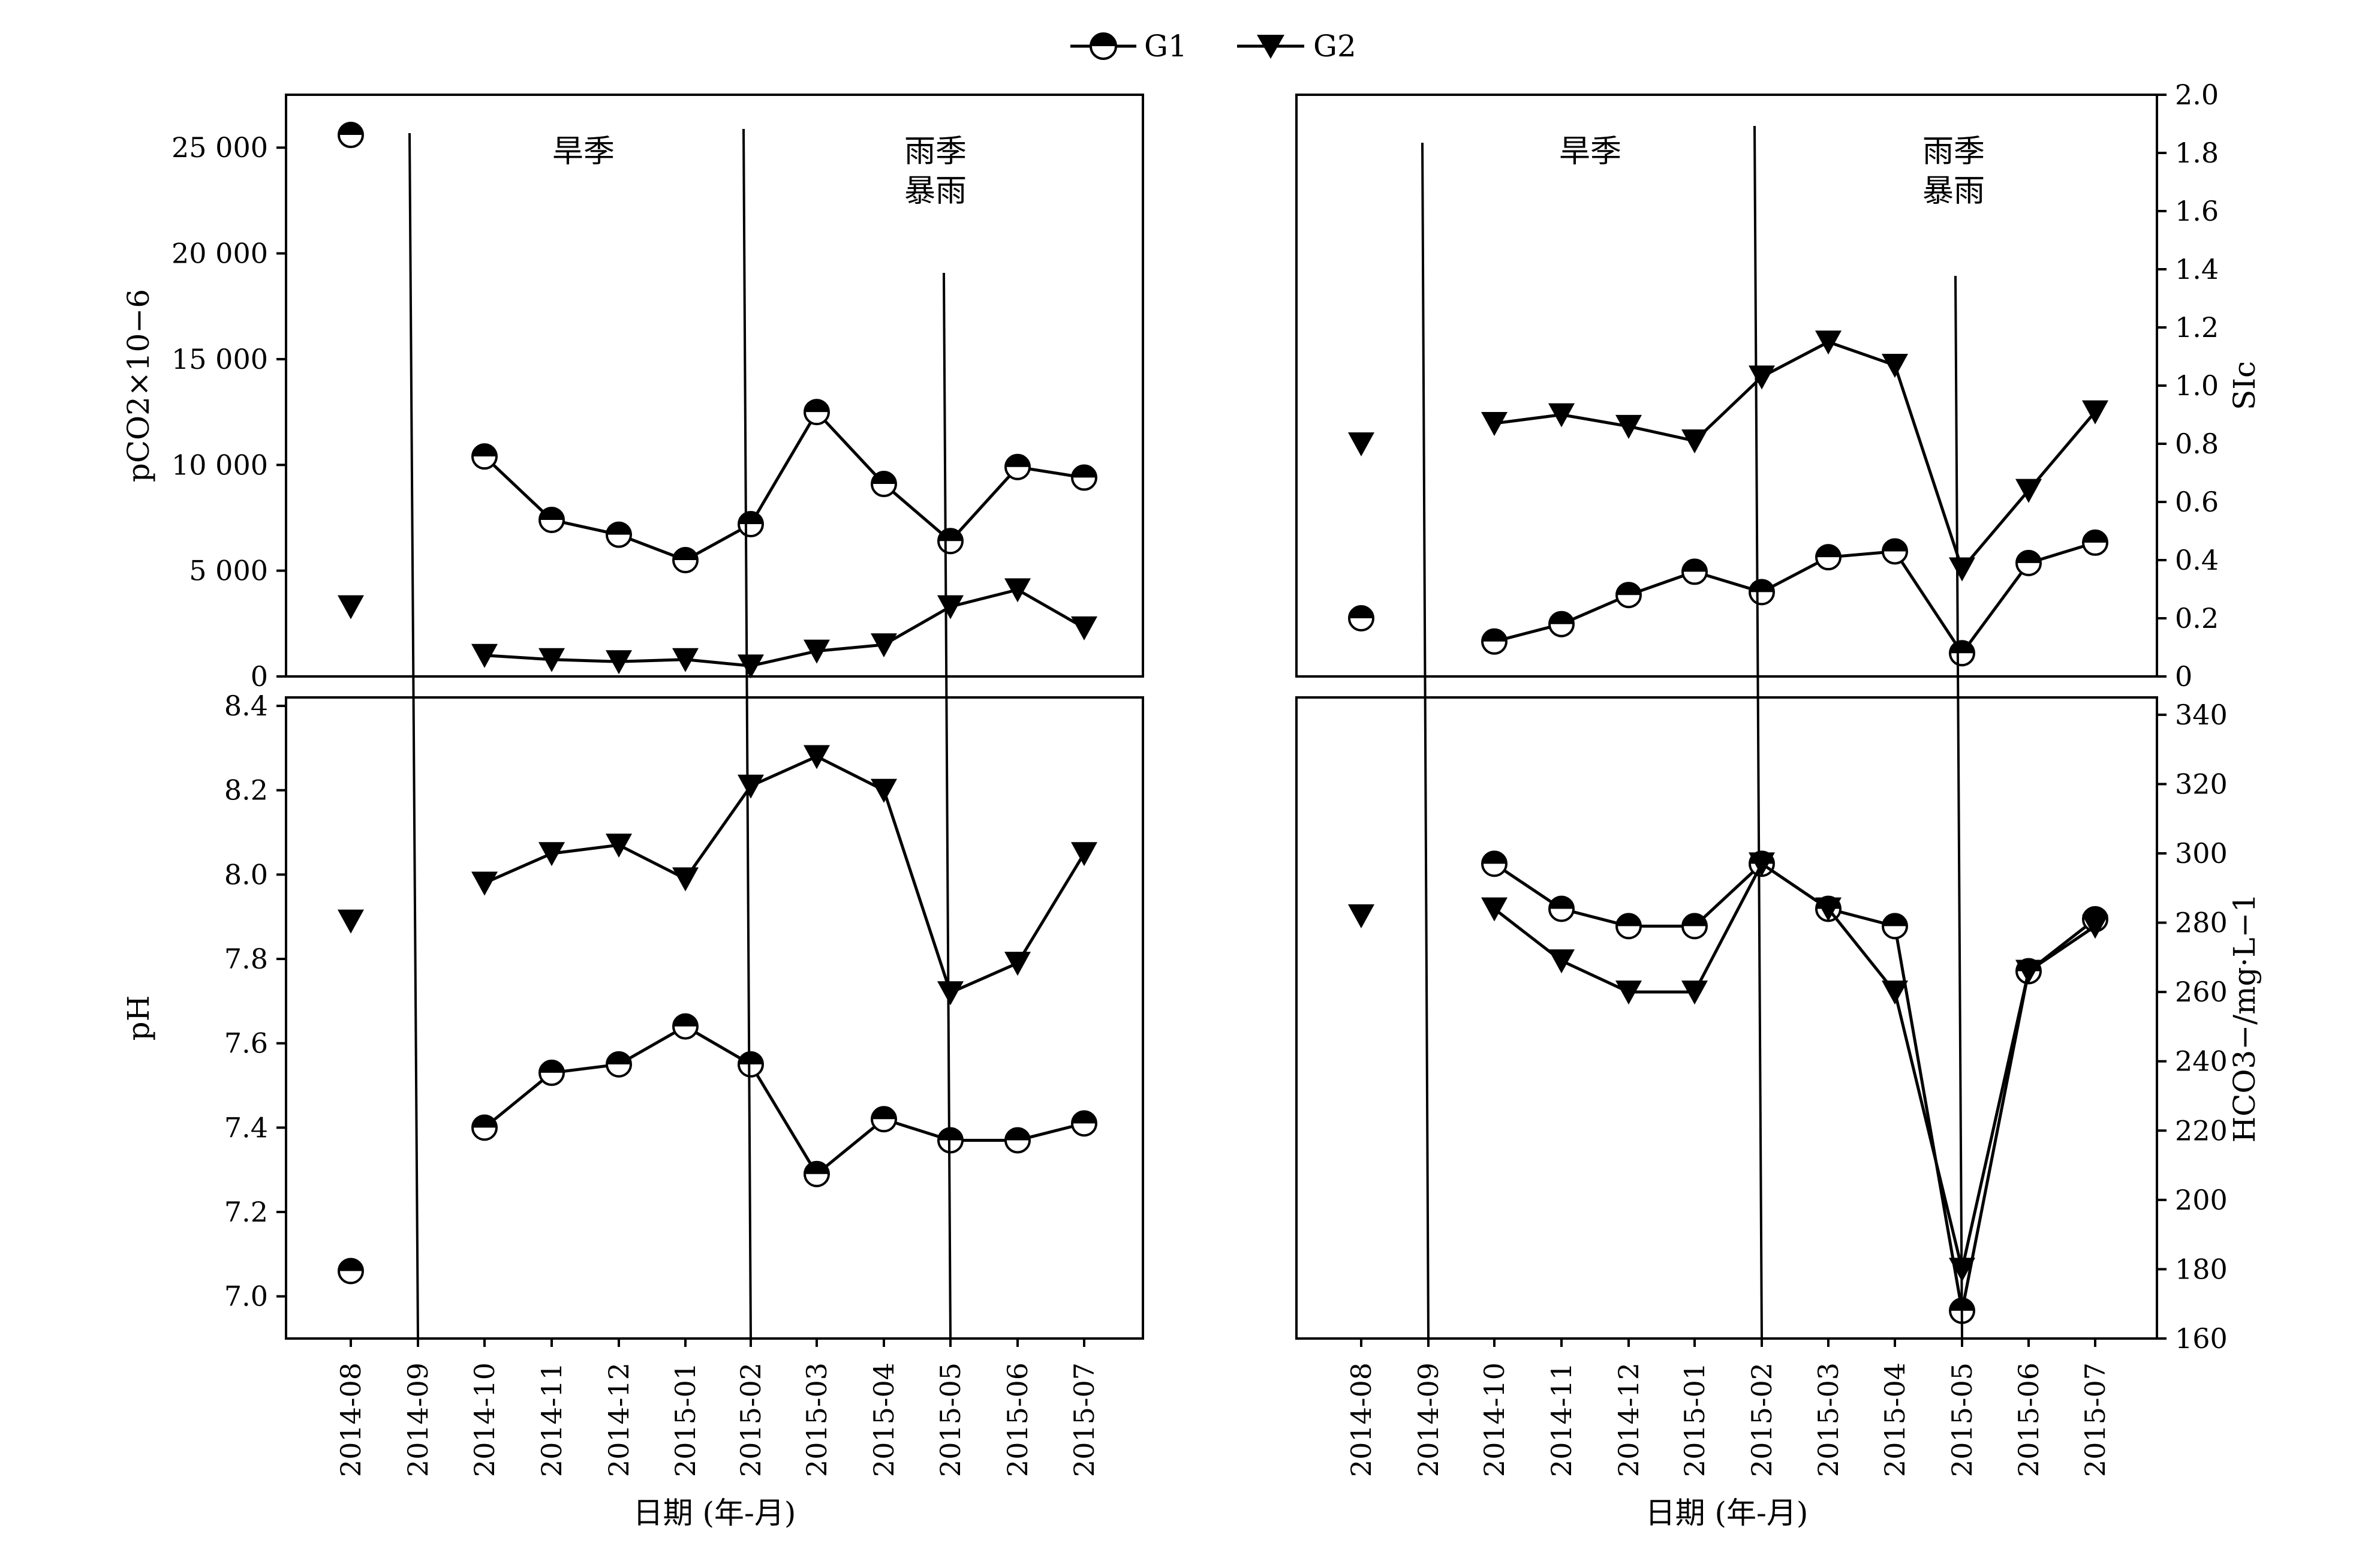 The height and width of the screenshot is (1558, 2380). Describe the element at coordinates (935, 171) in the screenshot. I see `period-label-wet-left: 雨季暴雨` at that location.